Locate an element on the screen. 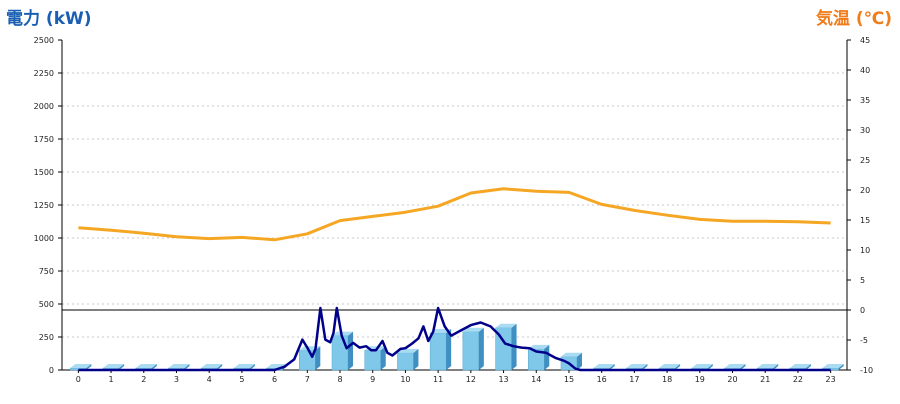 The image size is (900, 404). x-axis-tick-label: 21 is located at coordinates (765, 379).